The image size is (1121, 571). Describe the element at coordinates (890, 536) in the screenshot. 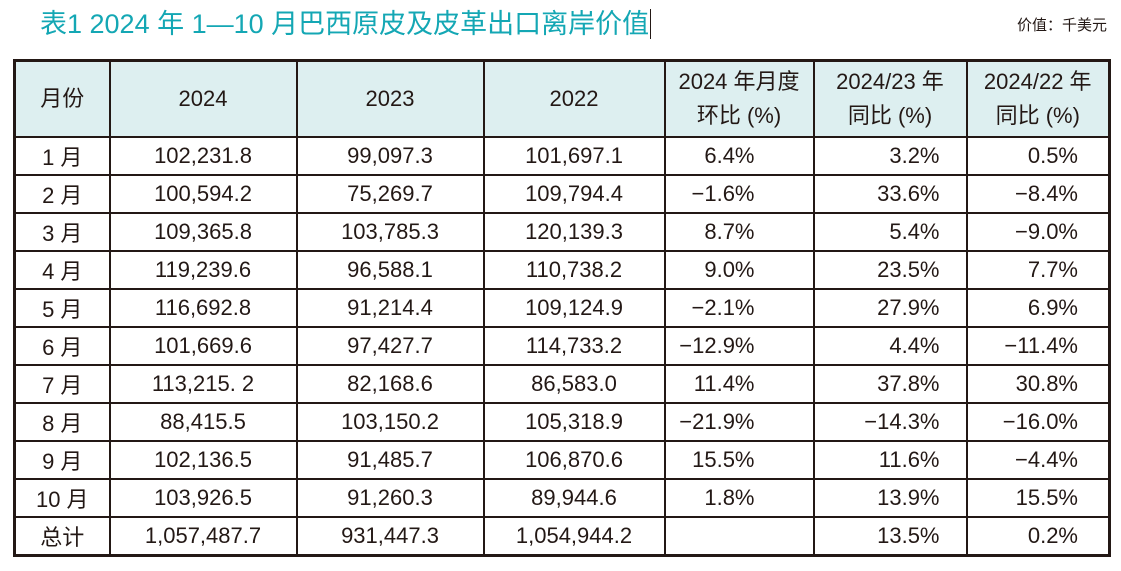

I see `cell-yoy-2023-pct: 13.5%` at that location.